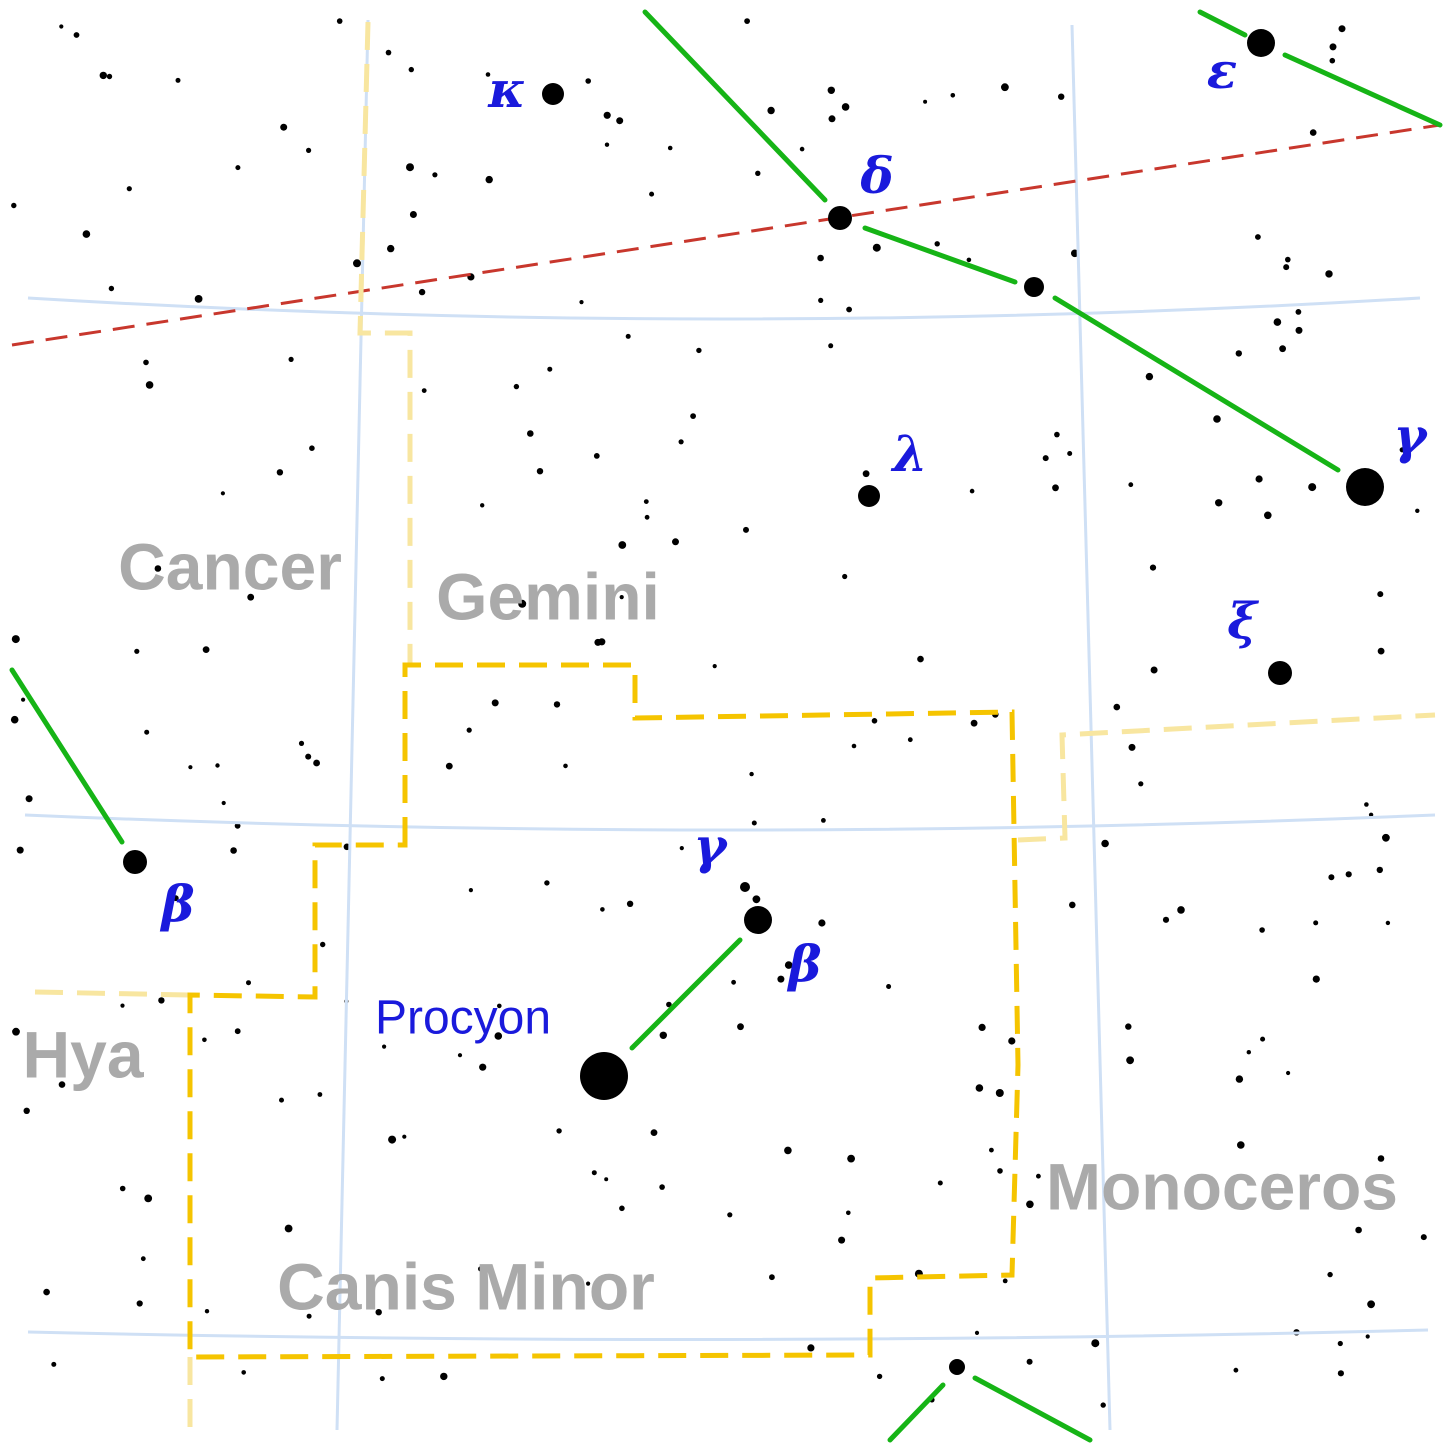  Describe the element at coordinates (466, 1286) in the screenshot. I see `constellation-label: Canis Minor` at that location.